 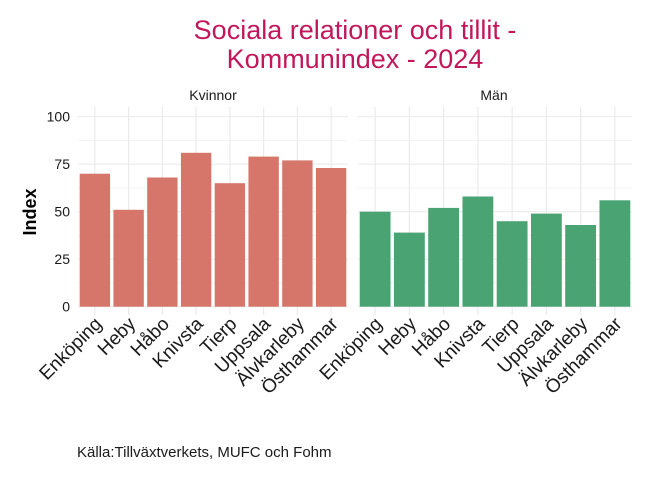 I want to click on y-tick-label: 25, so click(x=62, y=259).